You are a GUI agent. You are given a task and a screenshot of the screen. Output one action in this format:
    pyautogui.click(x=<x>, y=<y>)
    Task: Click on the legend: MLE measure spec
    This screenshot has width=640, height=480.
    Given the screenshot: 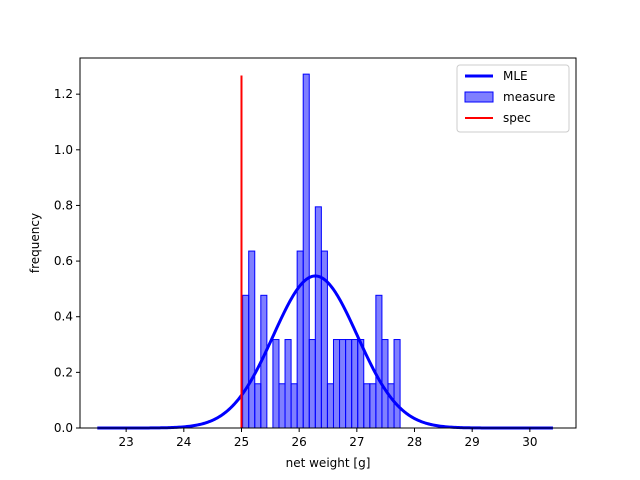 What is the action you would take?
    pyautogui.click(x=513, y=98)
    